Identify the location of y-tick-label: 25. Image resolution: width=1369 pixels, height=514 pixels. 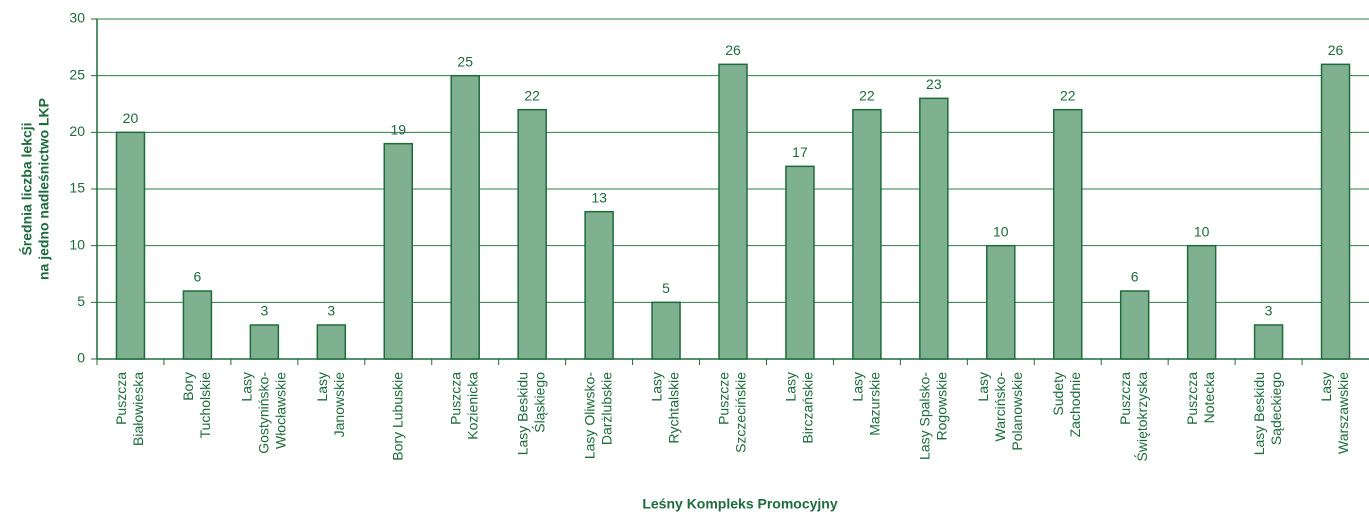
(77, 74).